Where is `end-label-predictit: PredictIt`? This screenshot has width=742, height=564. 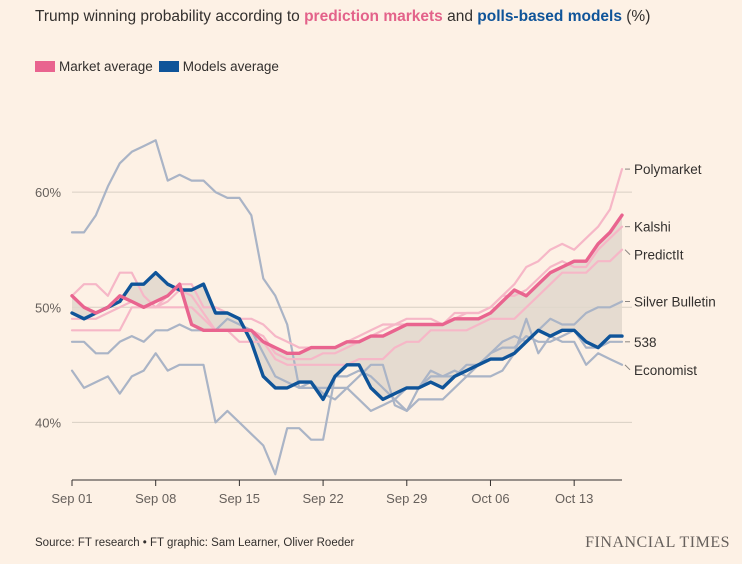
end-label-predictit: PredictIt is located at coordinates (659, 255).